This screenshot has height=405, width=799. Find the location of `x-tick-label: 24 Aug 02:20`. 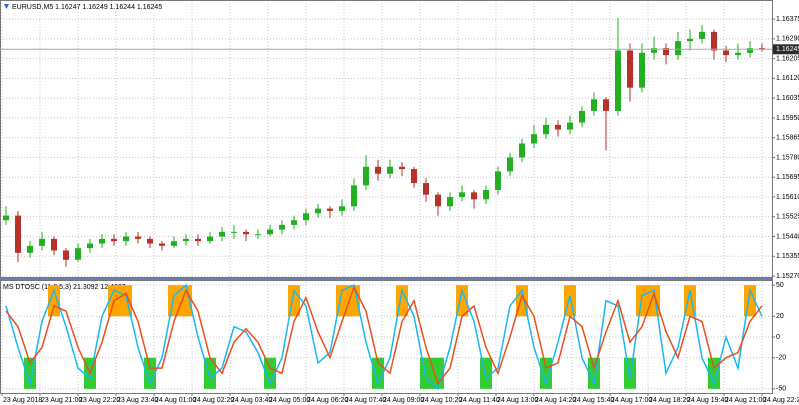

x-tick-label: 24 Aug 02:20 is located at coordinates (213, 400).